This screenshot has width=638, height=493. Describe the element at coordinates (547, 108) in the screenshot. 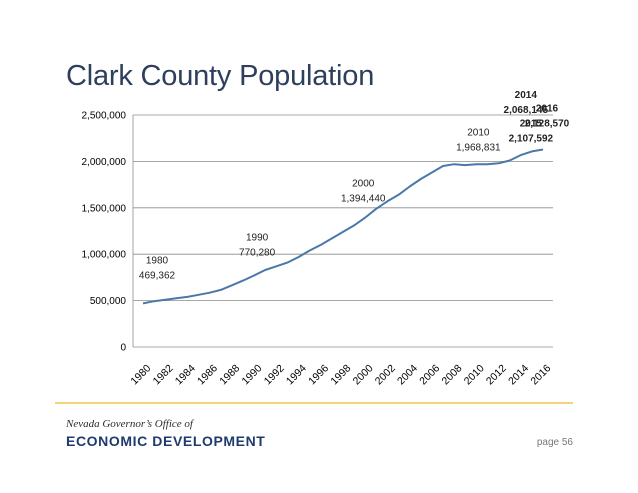

I see `data-label-year: 2016` at that location.